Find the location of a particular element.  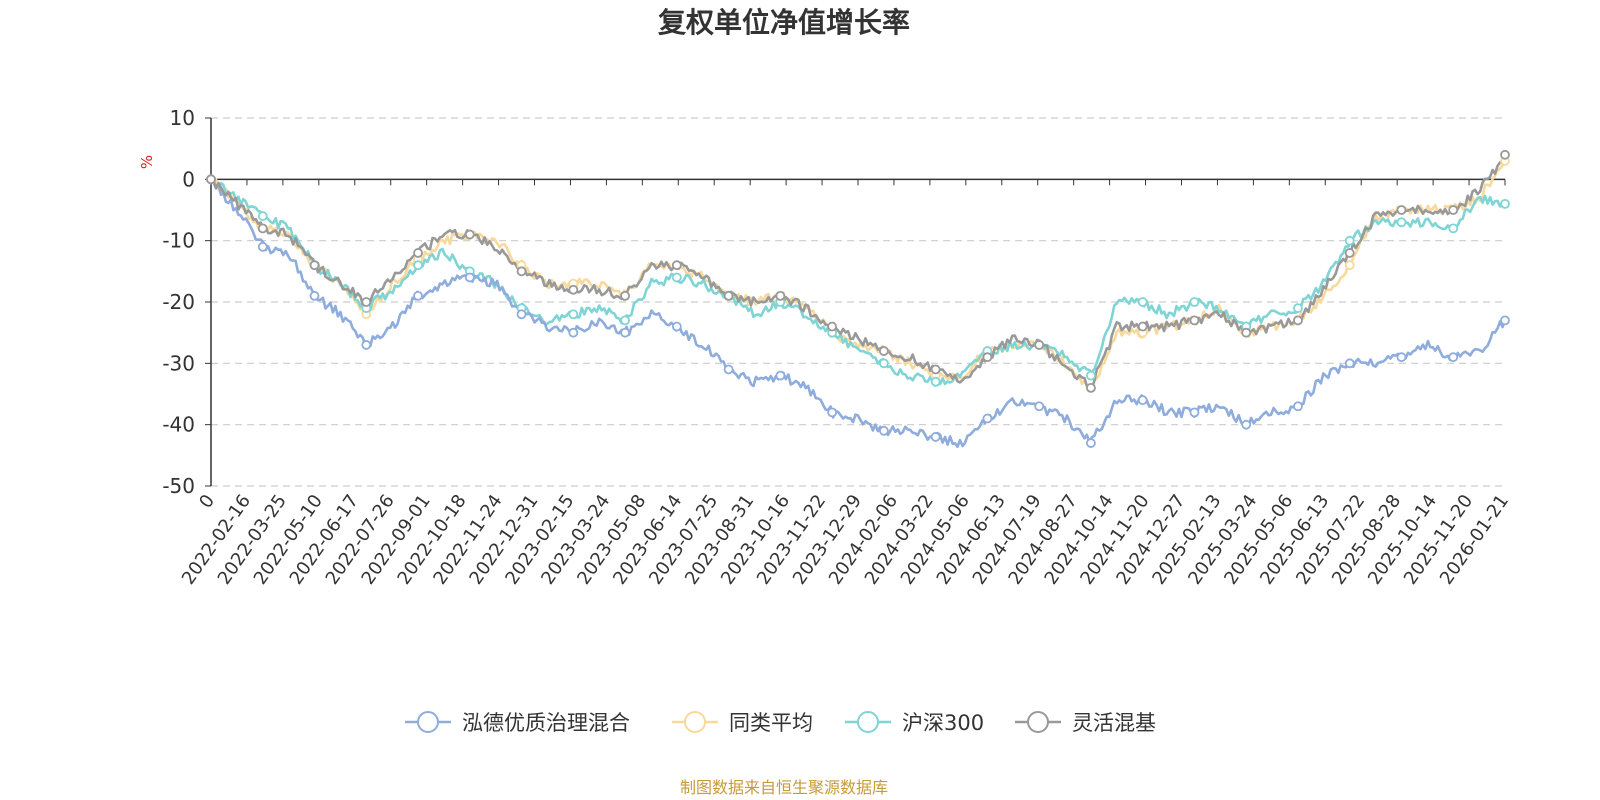

y-tick-label: 0 is located at coordinates (188, 179).